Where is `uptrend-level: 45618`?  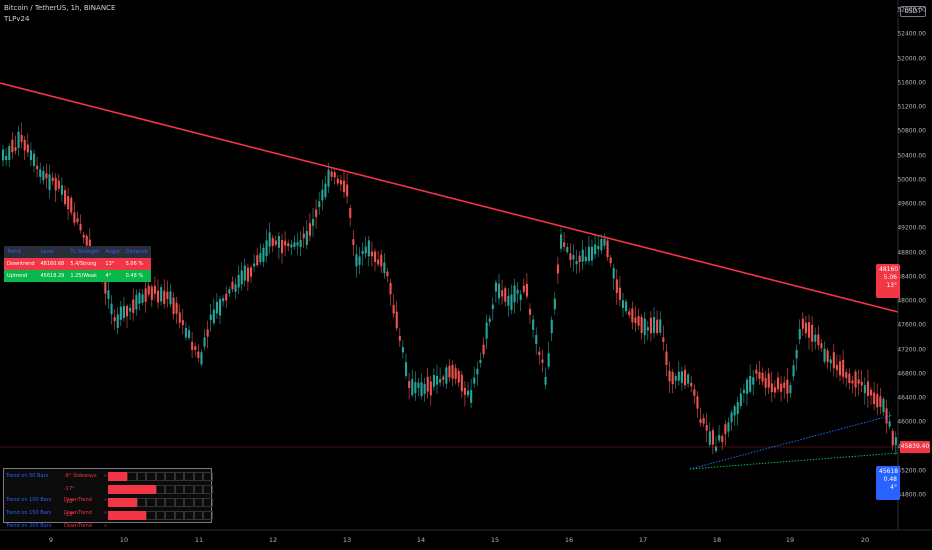
uptrend-level: 45618 is located at coordinates (889, 471).